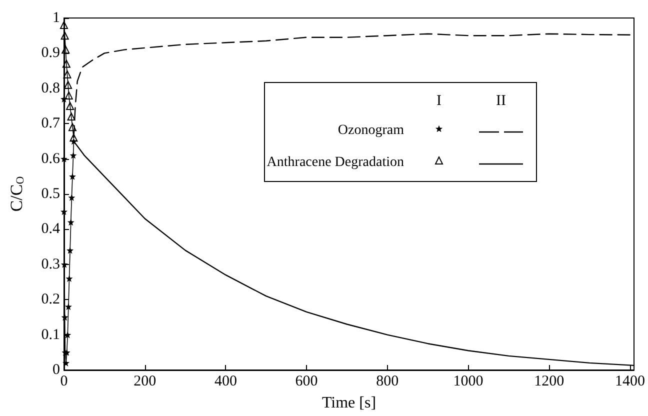  I want to click on y-tick-label: 0.3, so click(50, 264).